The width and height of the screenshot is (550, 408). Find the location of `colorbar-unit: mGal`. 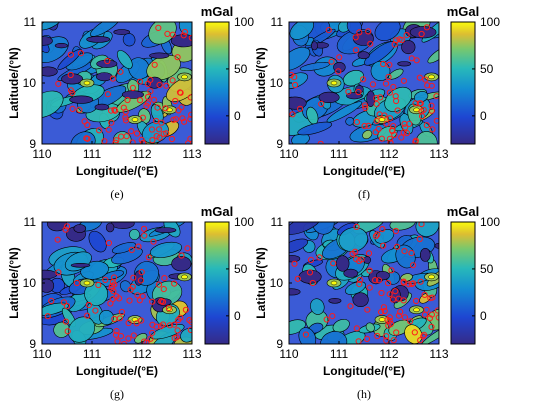

colorbar-unit: mGal is located at coordinates (463, 211).